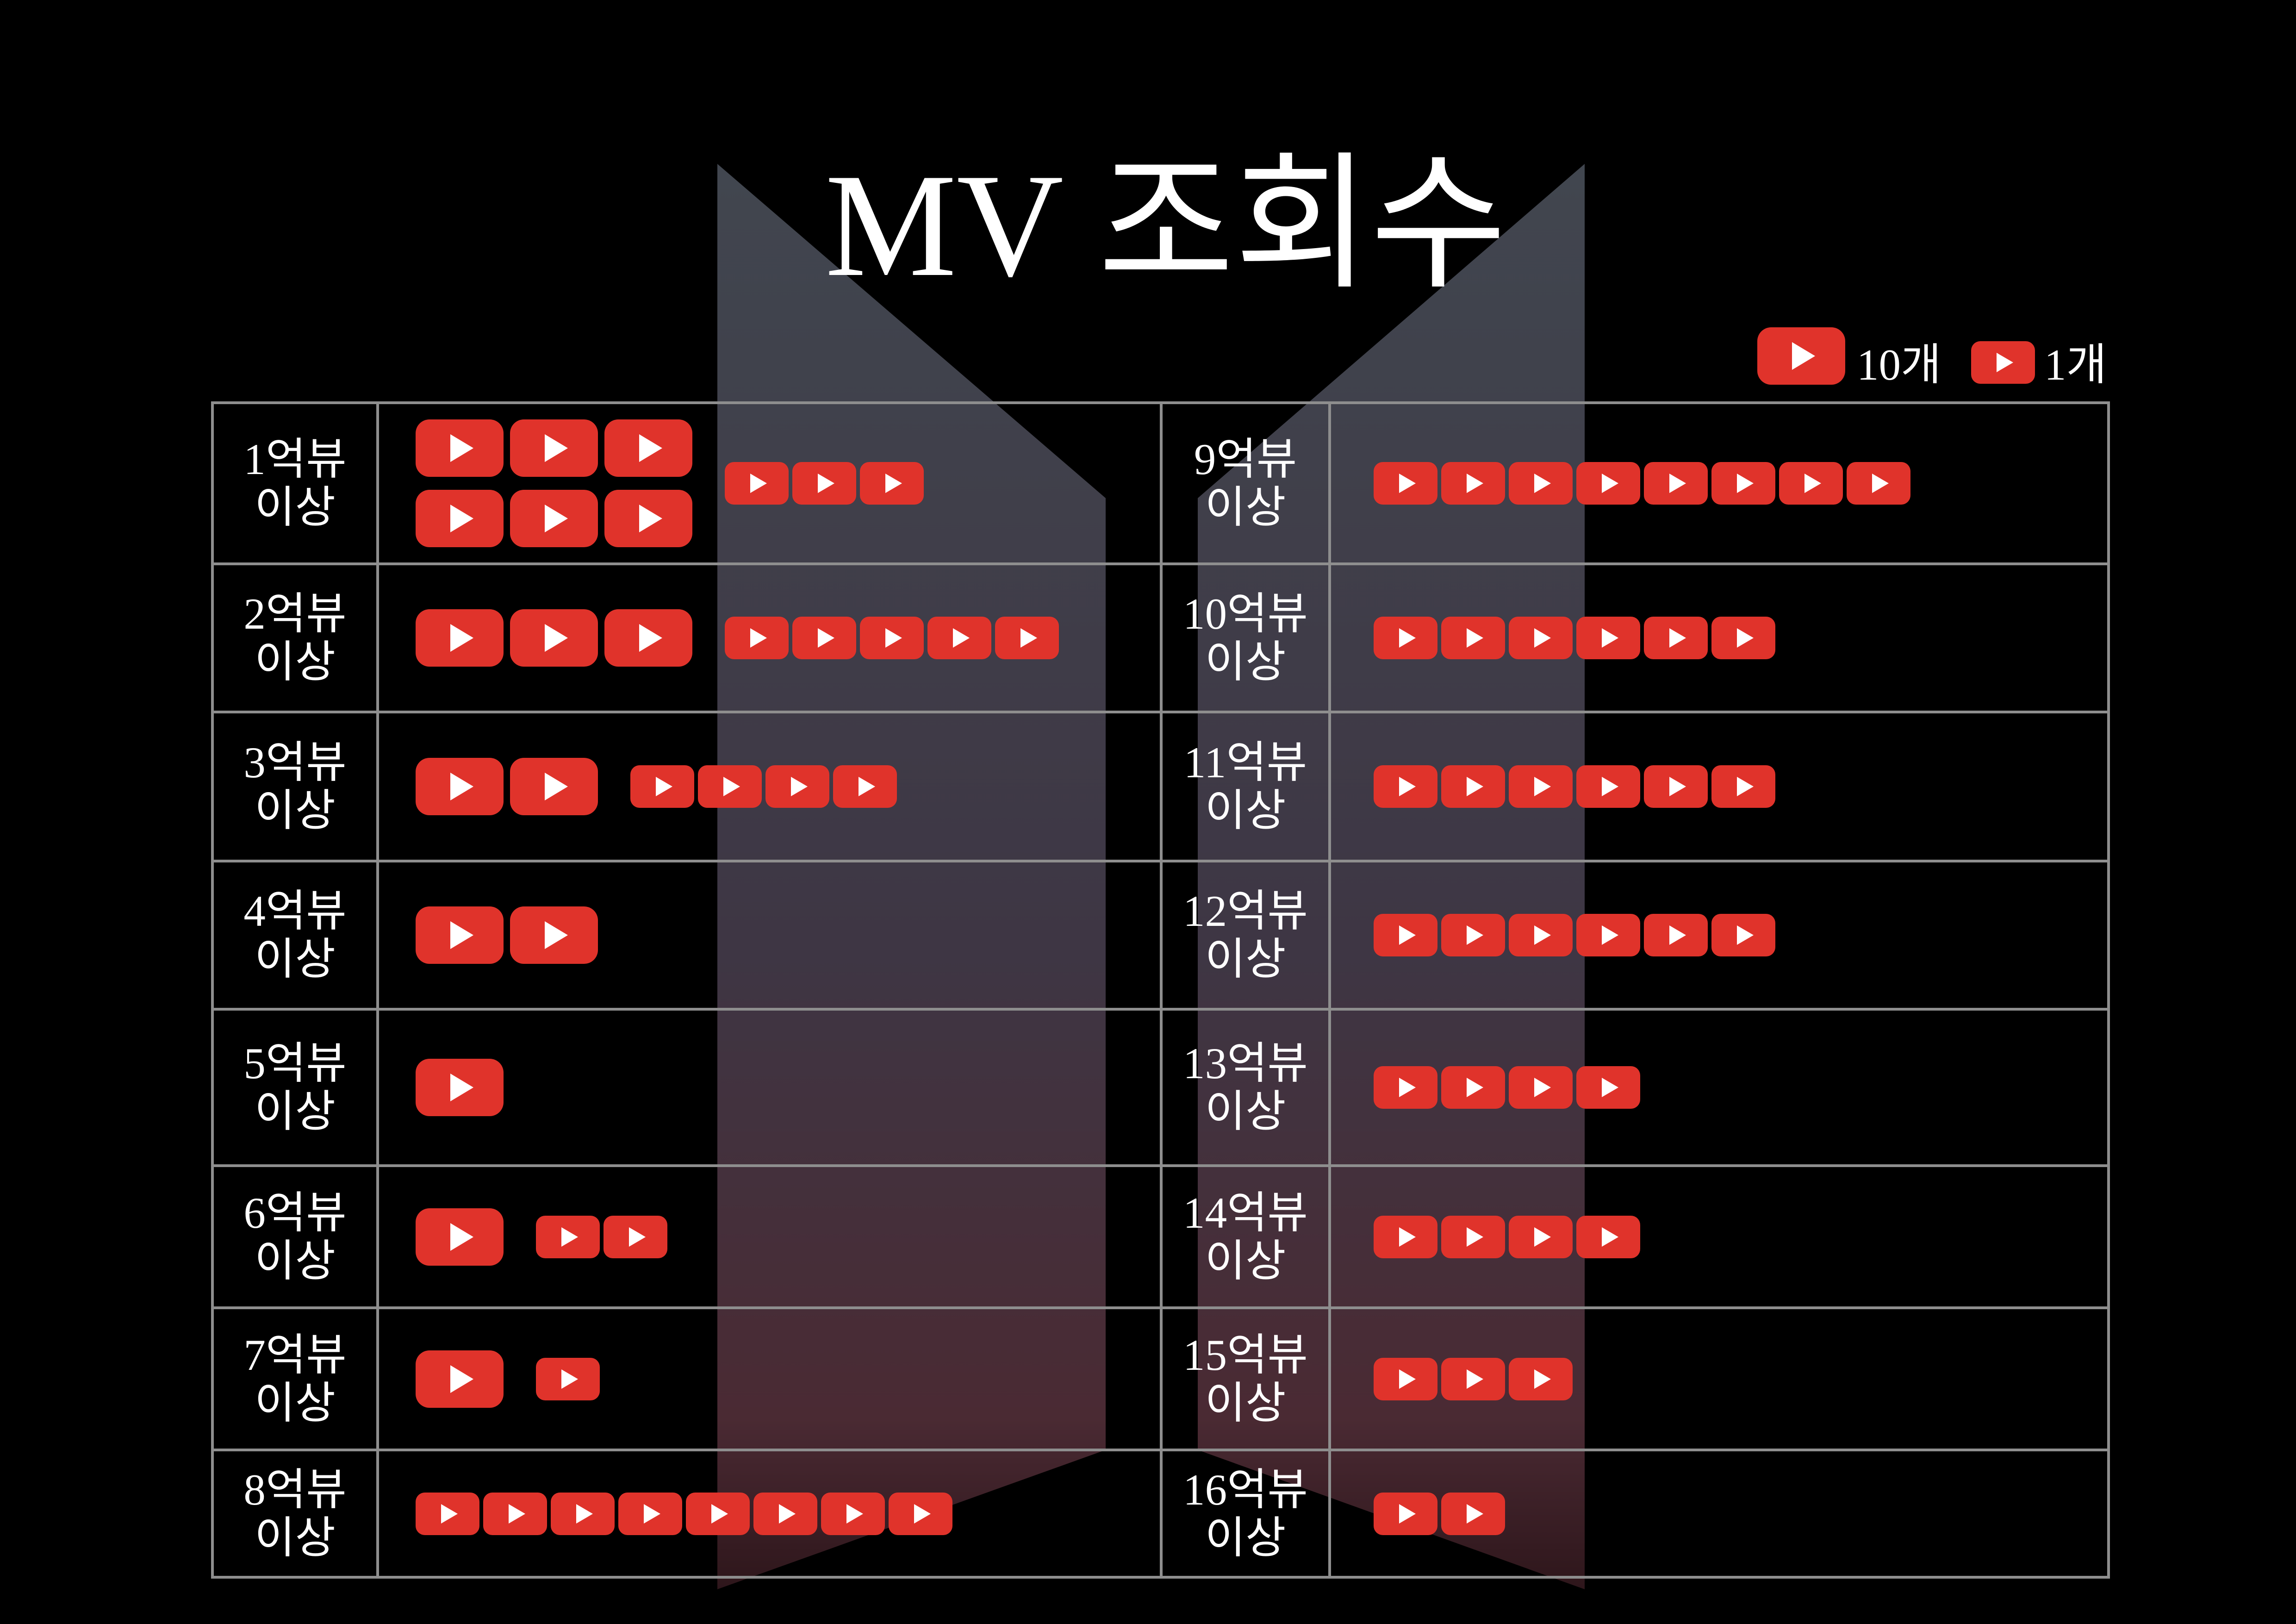 Image resolution: width=2296 pixels, height=1624 pixels. Describe the element at coordinates (295, 1379) in the screenshot. I see `row-label: 7억뷰 이상` at that location.